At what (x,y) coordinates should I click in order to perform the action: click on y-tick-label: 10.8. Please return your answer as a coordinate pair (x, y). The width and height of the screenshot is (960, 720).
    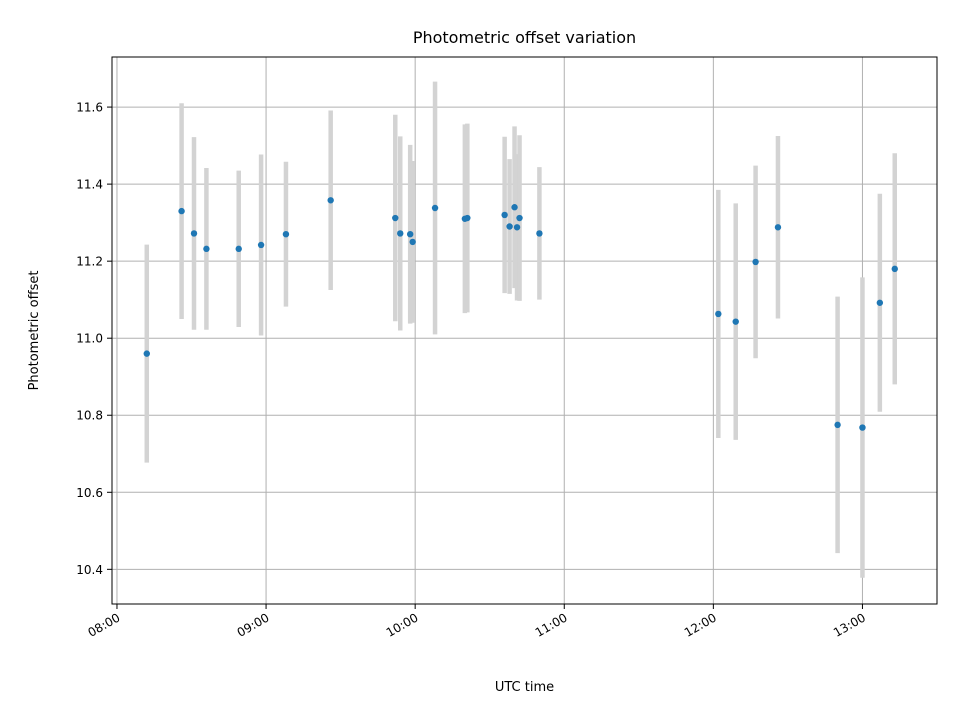
    Looking at the image, I should click on (89, 416).